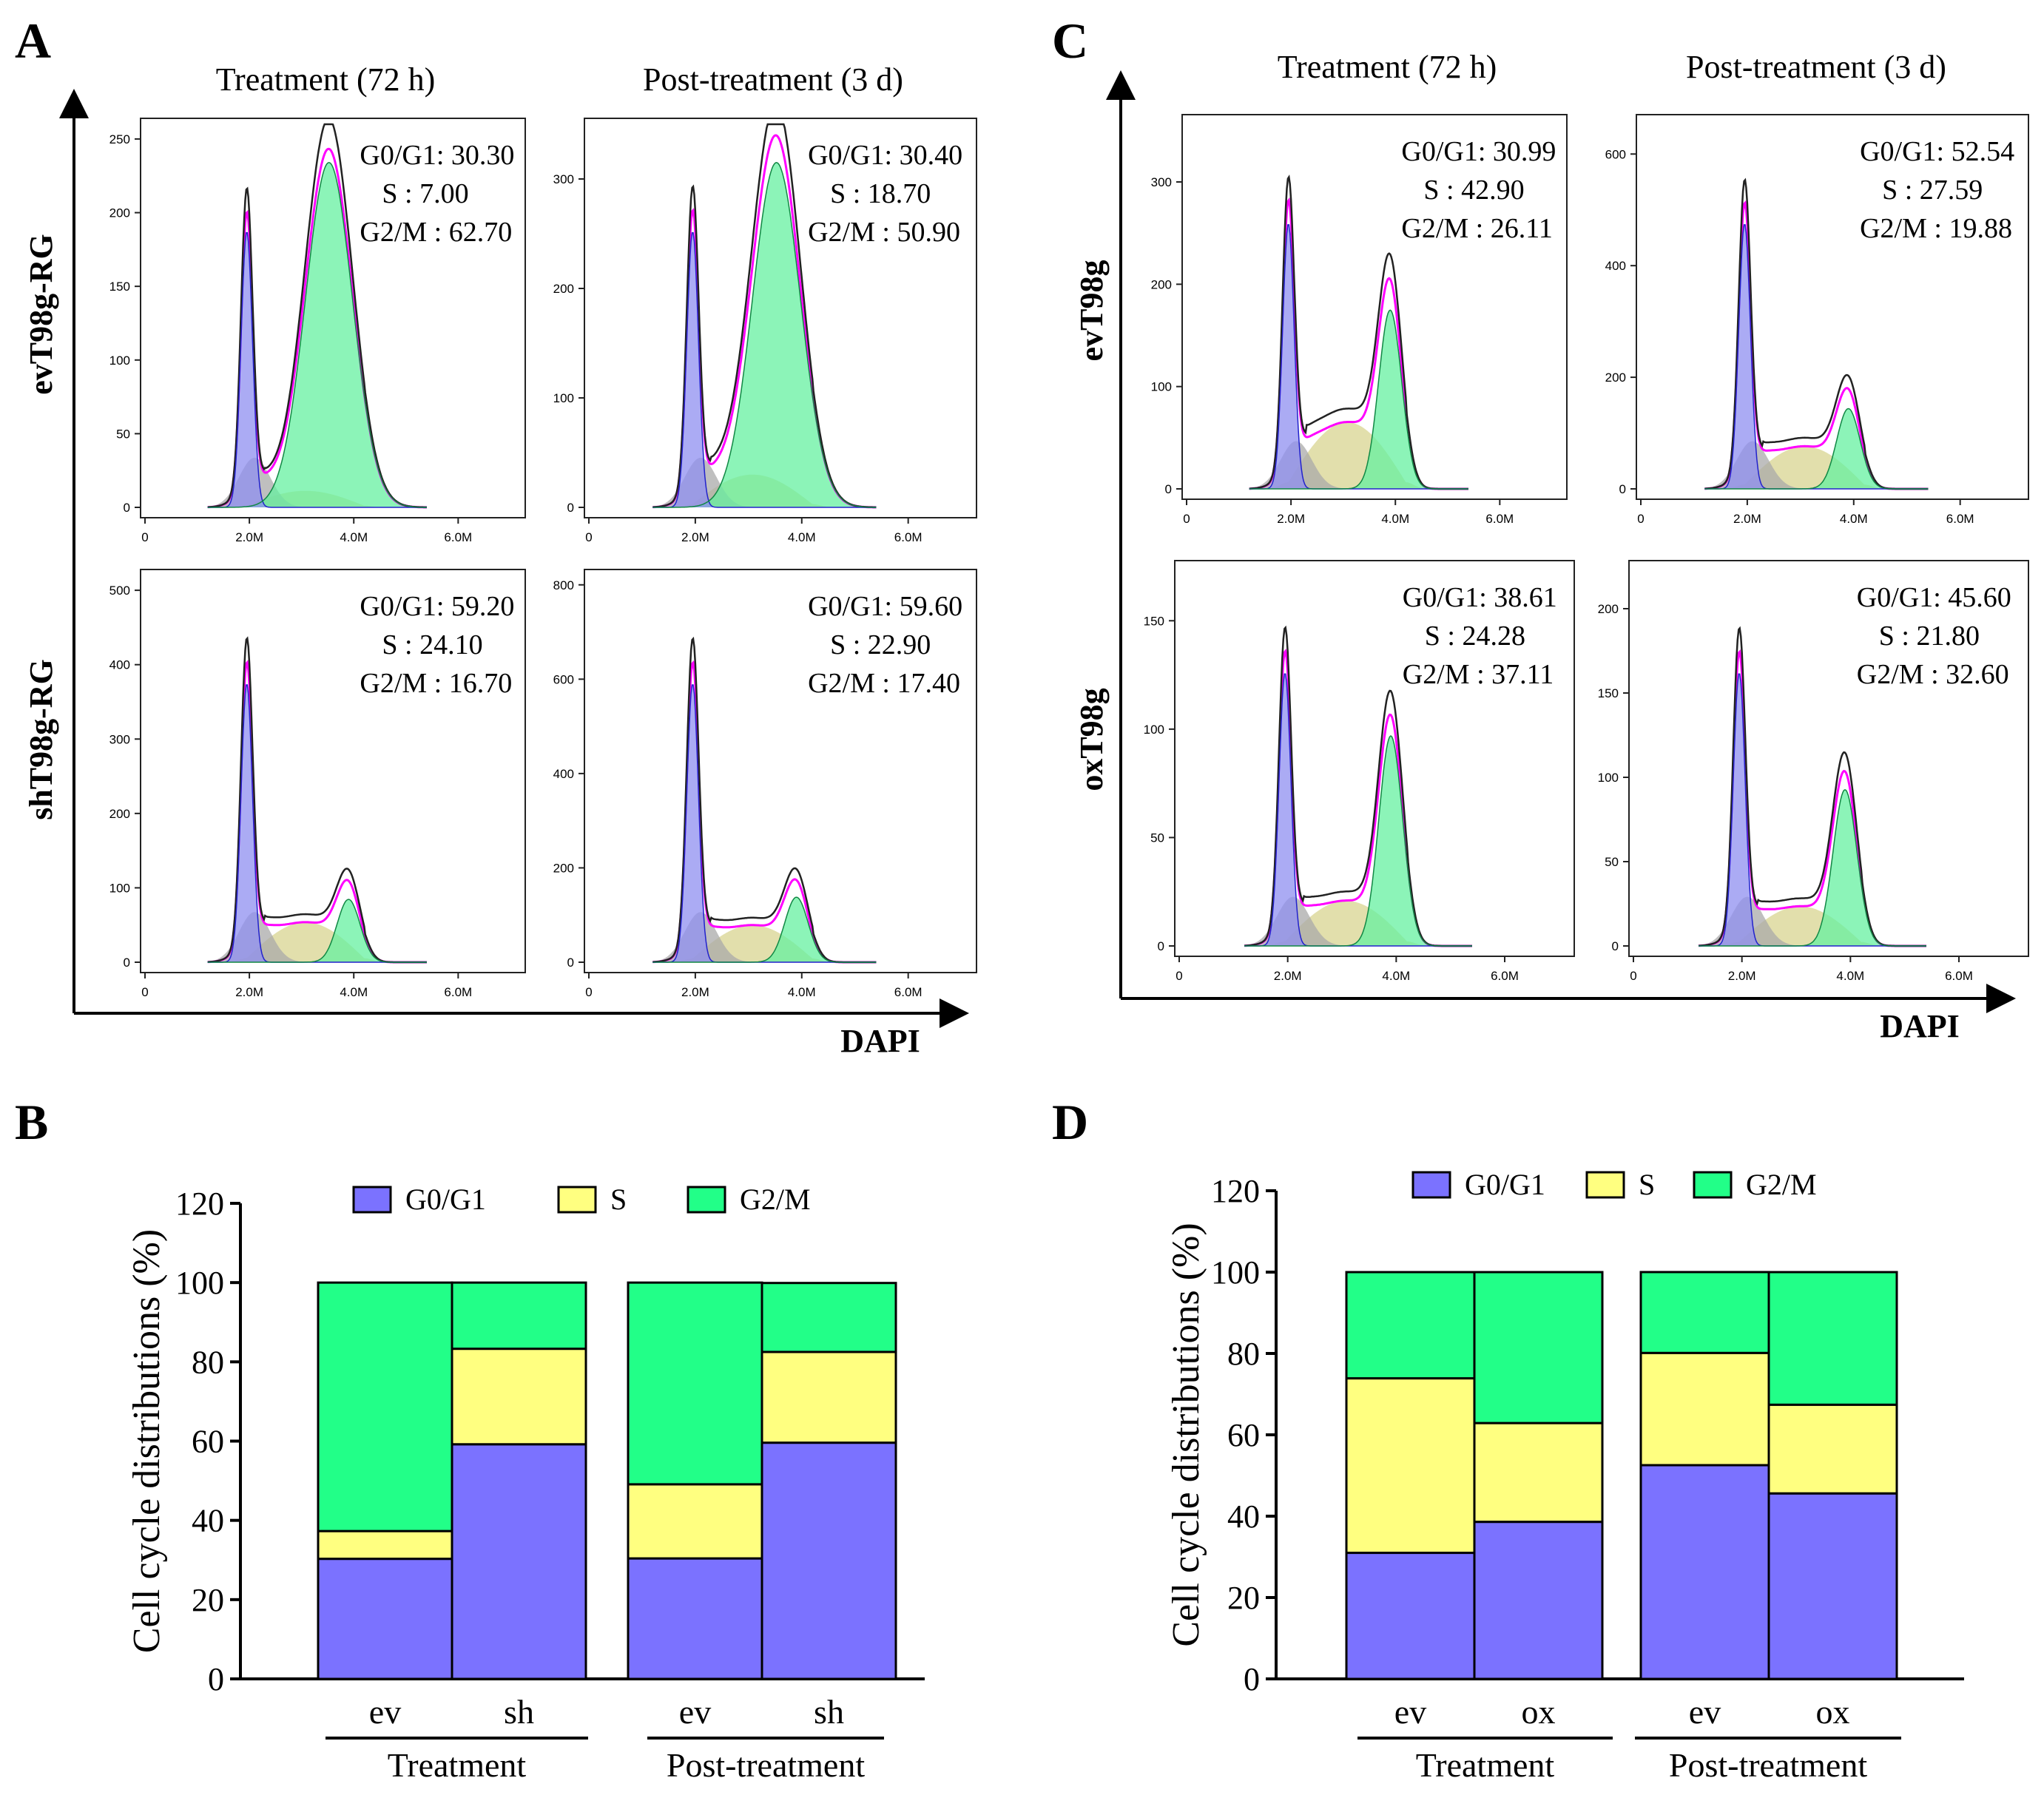 The width and height of the screenshot is (2044, 1795). I want to click on y-axis-title: Cell cycle distributions (%), so click(1186, 1435).